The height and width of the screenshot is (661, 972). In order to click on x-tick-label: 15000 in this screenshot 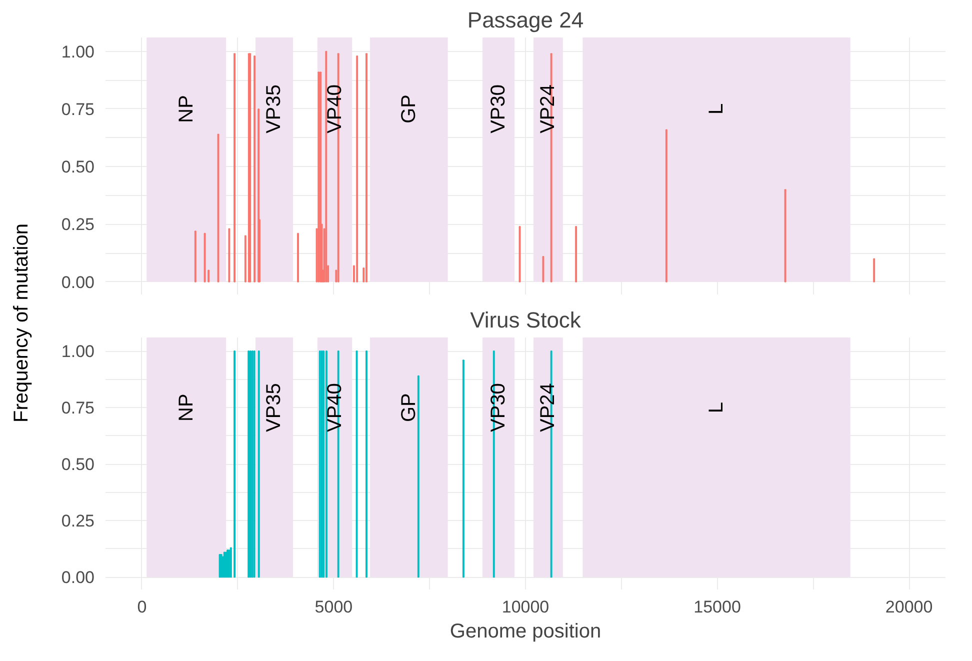, I will do `click(717, 607)`.